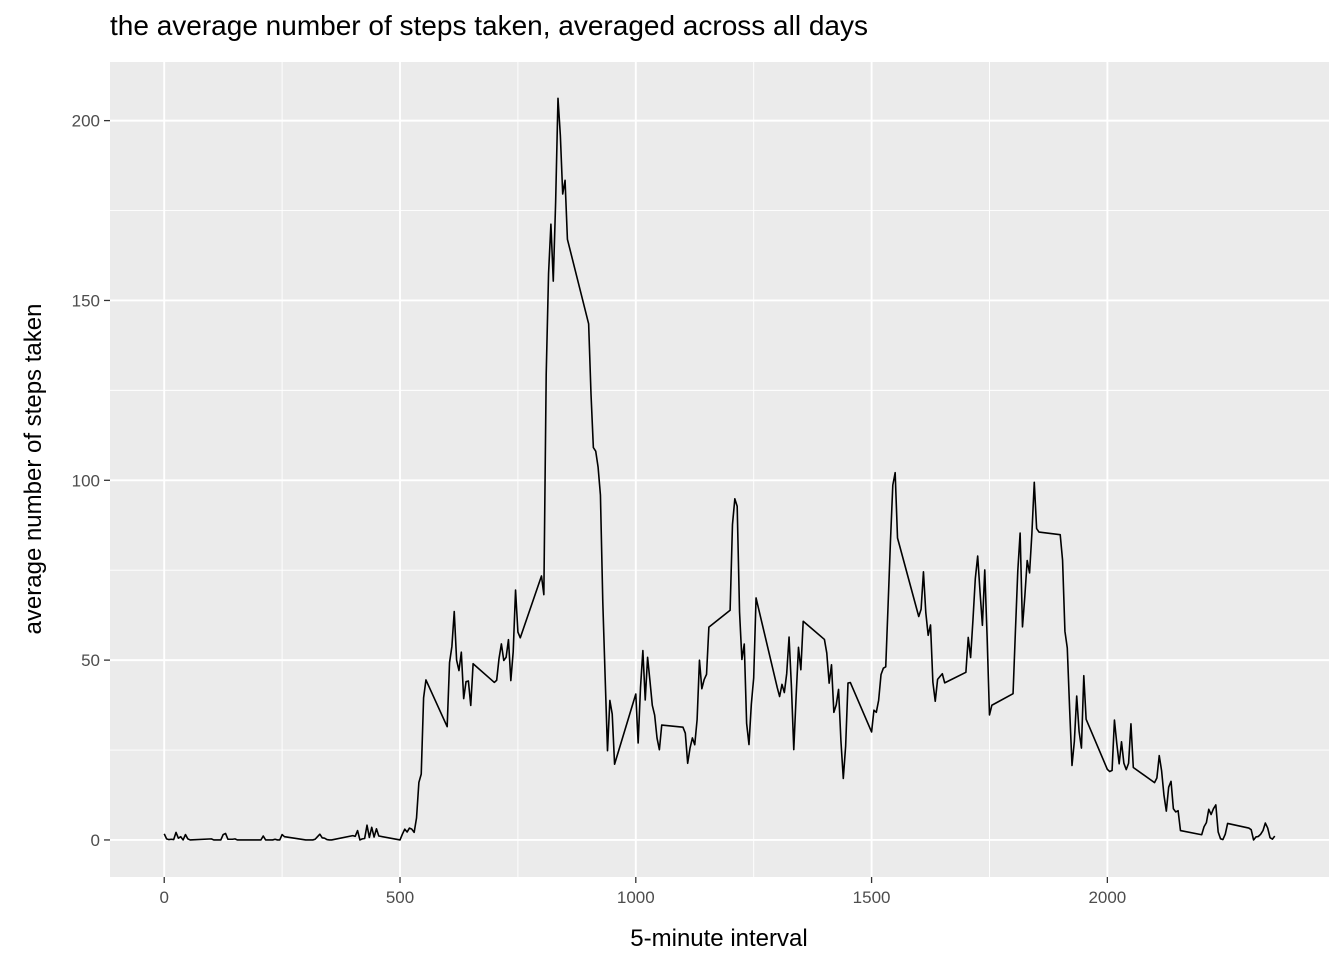 The width and height of the screenshot is (1344, 960). What do you see at coordinates (400, 897) in the screenshot?
I see `x-tick-label: 500` at bounding box center [400, 897].